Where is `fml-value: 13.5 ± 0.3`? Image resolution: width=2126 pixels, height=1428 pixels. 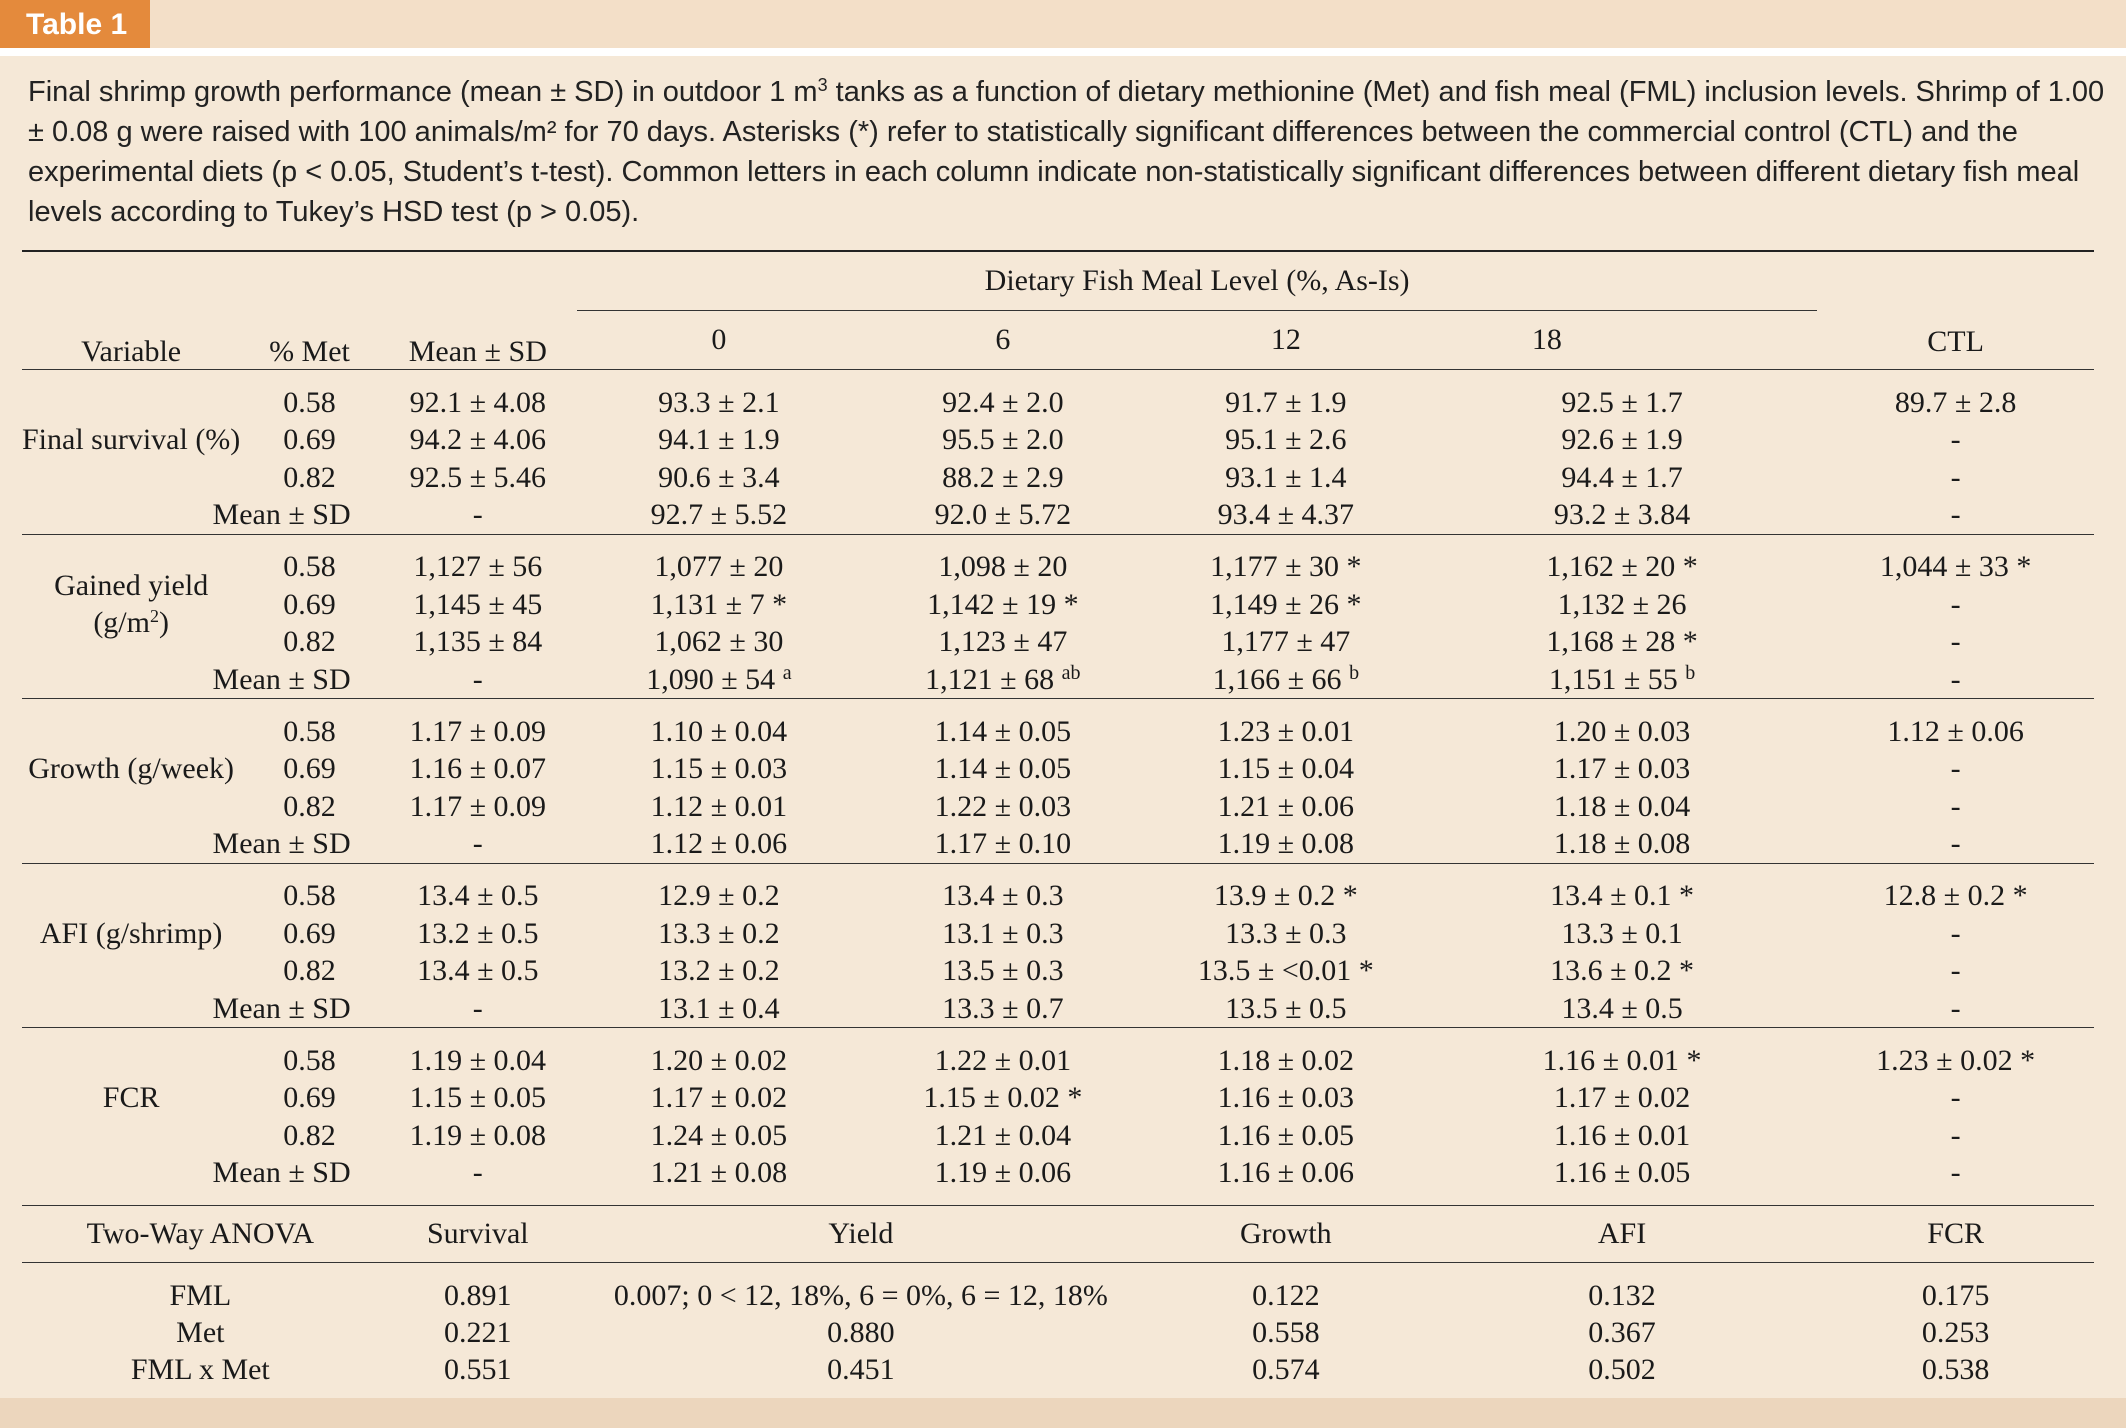
fml-value: 13.5 ± 0.3 is located at coordinates (1003, 970).